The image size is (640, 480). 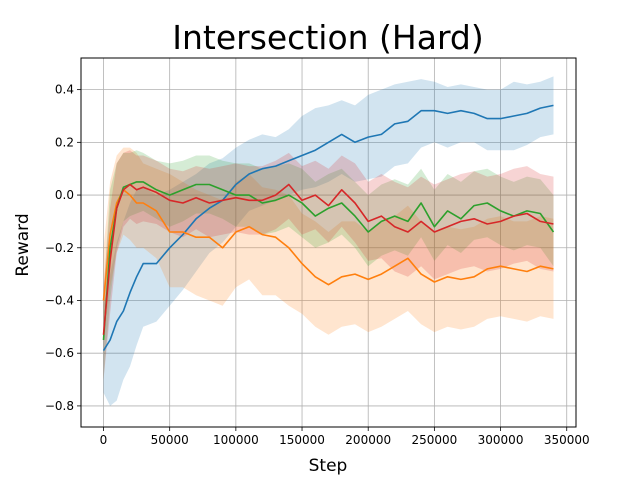 What do you see at coordinates (434, 440) in the screenshot?
I see `x-tick-label: 250000` at bounding box center [434, 440].